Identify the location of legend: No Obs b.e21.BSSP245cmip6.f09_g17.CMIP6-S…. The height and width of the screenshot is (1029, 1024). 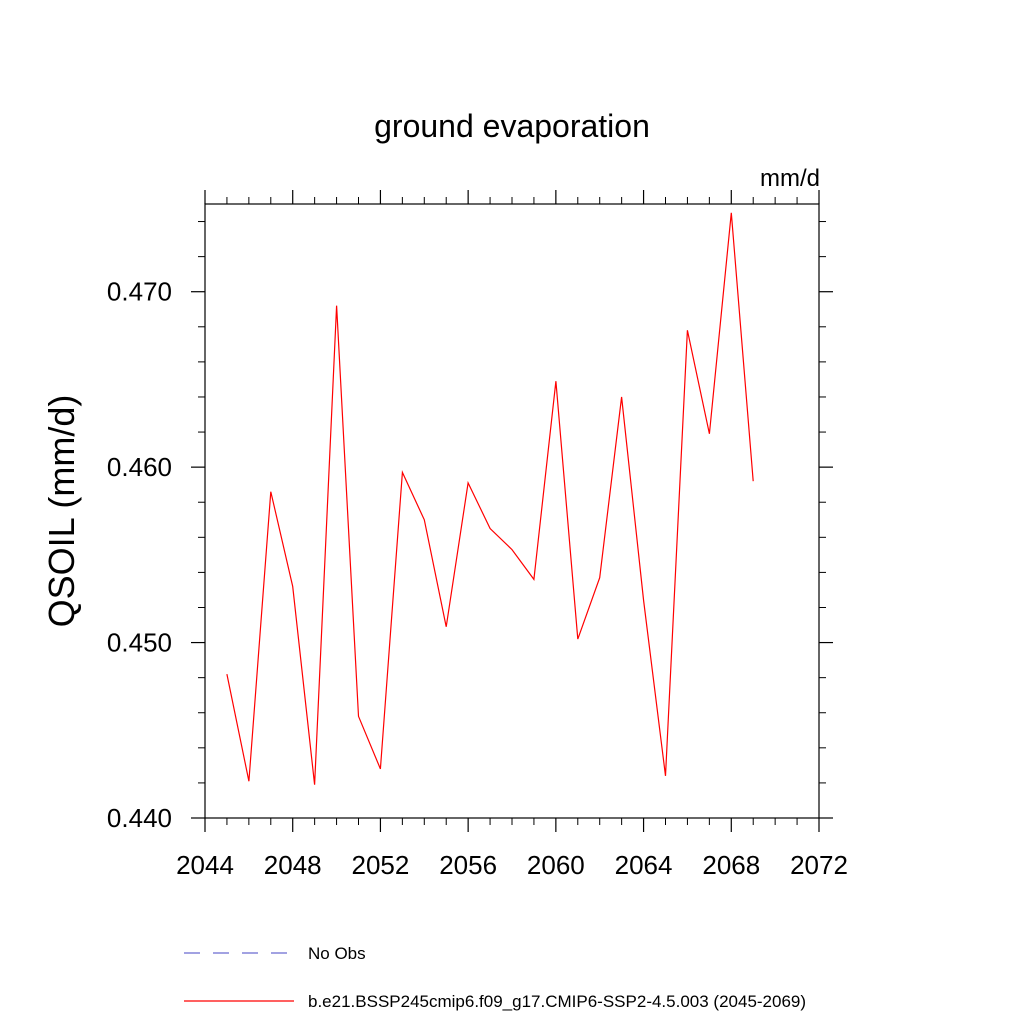
(495, 977).